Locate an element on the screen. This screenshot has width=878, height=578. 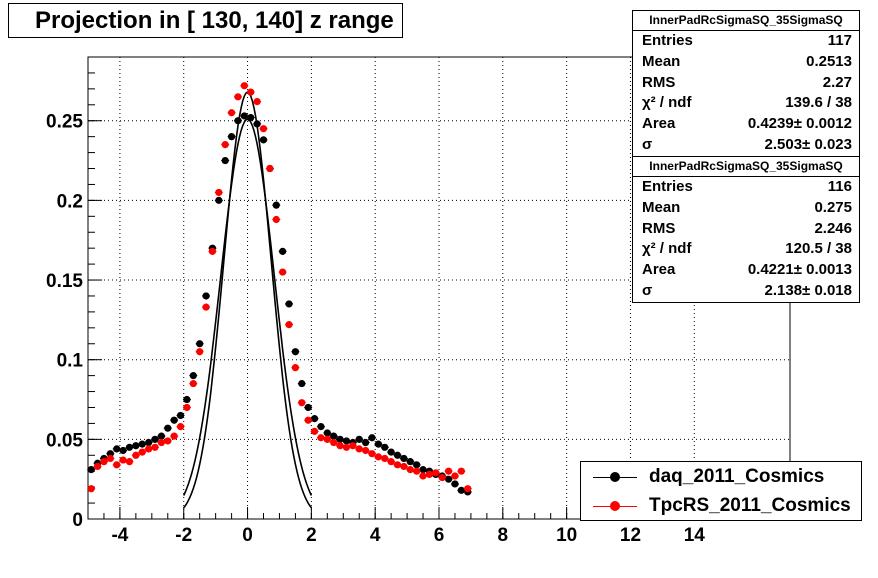
stats-row-rms: RMS 2.246 is located at coordinates (747, 228).